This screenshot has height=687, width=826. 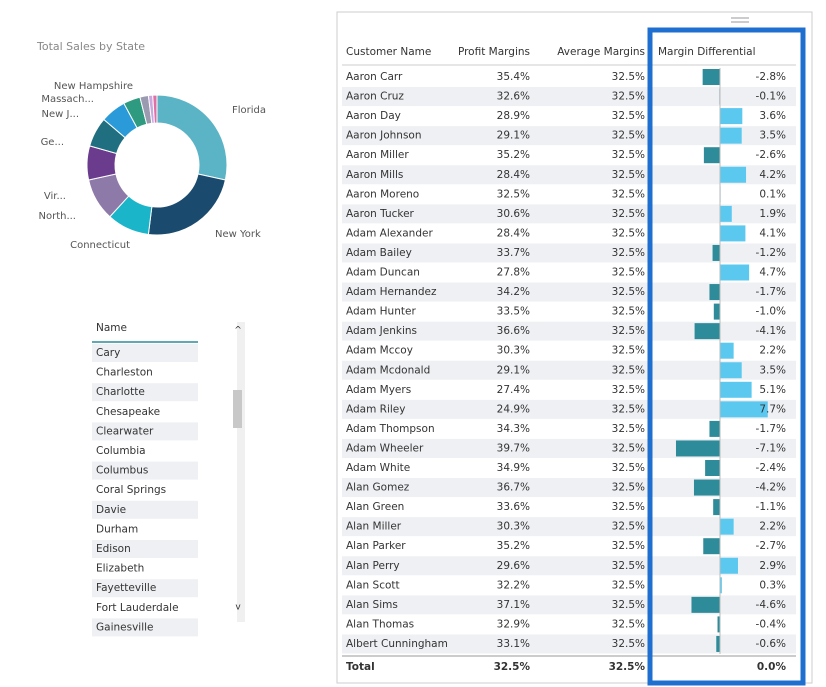 What do you see at coordinates (238, 608) in the screenshot?
I see `scroll-down: v` at bounding box center [238, 608].